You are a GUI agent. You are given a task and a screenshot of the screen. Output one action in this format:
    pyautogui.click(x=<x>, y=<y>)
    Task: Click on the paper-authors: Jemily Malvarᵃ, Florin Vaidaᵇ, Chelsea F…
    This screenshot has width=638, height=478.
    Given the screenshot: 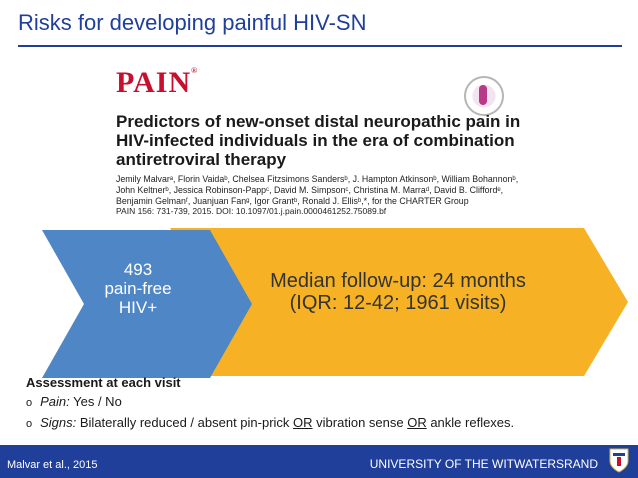 What is the action you would take?
    pyautogui.click(x=321, y=190)
    